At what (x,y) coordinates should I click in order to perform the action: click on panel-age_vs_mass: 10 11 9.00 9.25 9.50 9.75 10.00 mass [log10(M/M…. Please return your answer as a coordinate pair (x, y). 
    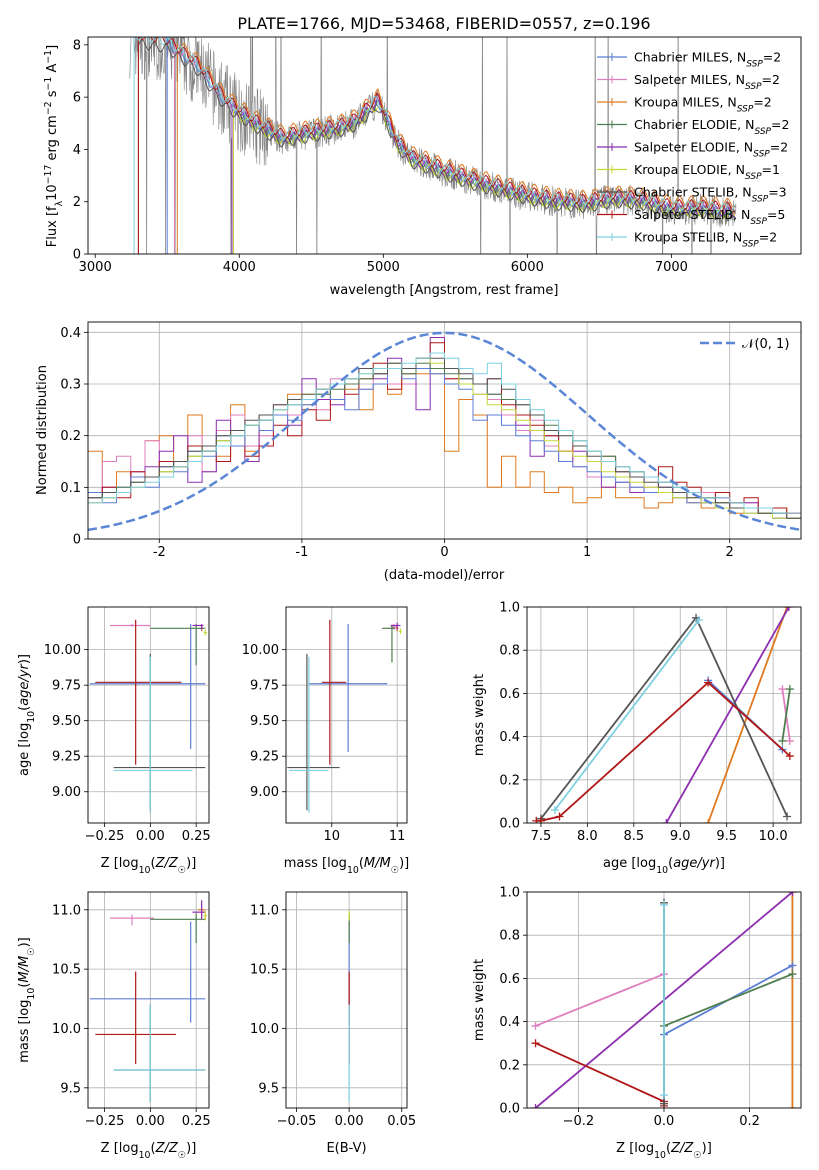
    Looking at the image, I should click on (325, 741).